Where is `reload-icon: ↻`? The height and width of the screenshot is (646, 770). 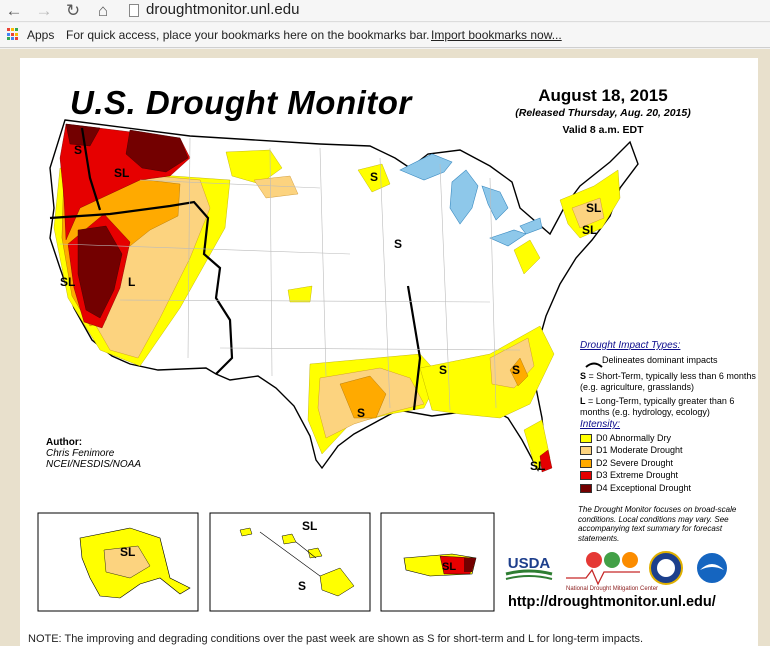 reload-icon: ↻ is located at coordinates (73, 10).